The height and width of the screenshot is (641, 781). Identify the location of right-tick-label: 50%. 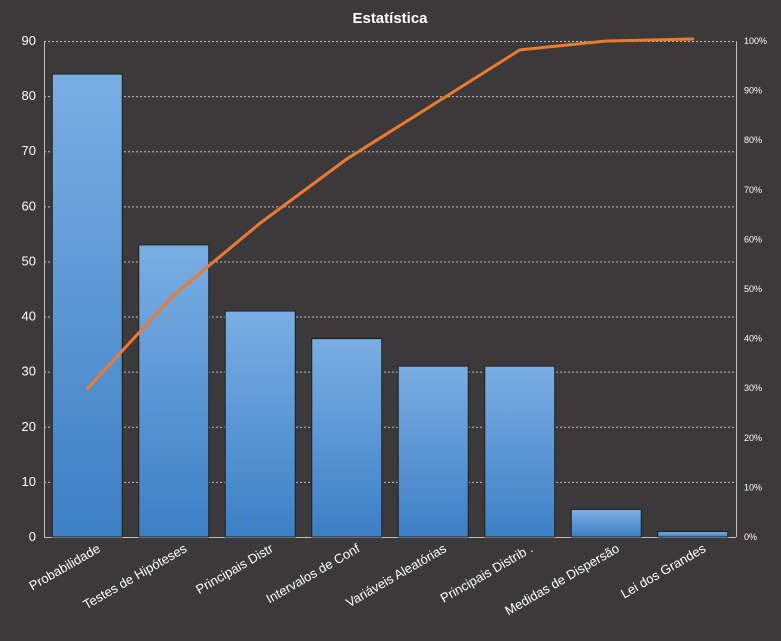
(753, 289).